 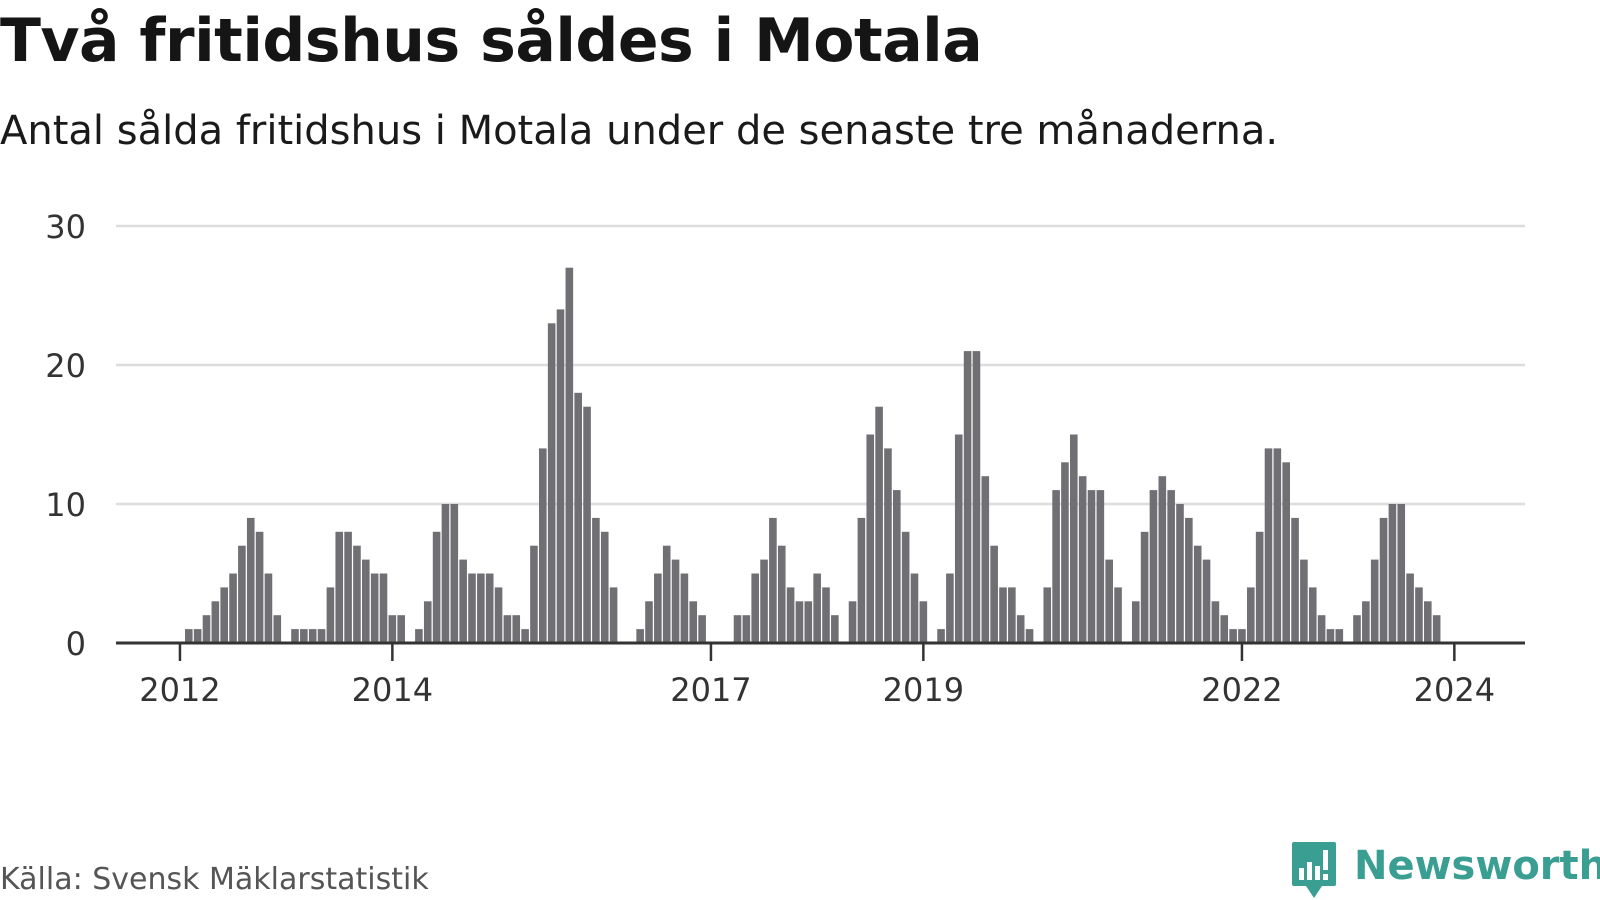 What do you see at coordinates (65, 366) in the screenshot?
I see `y-tick-label-20: 20` at bounding box center [65, 366].